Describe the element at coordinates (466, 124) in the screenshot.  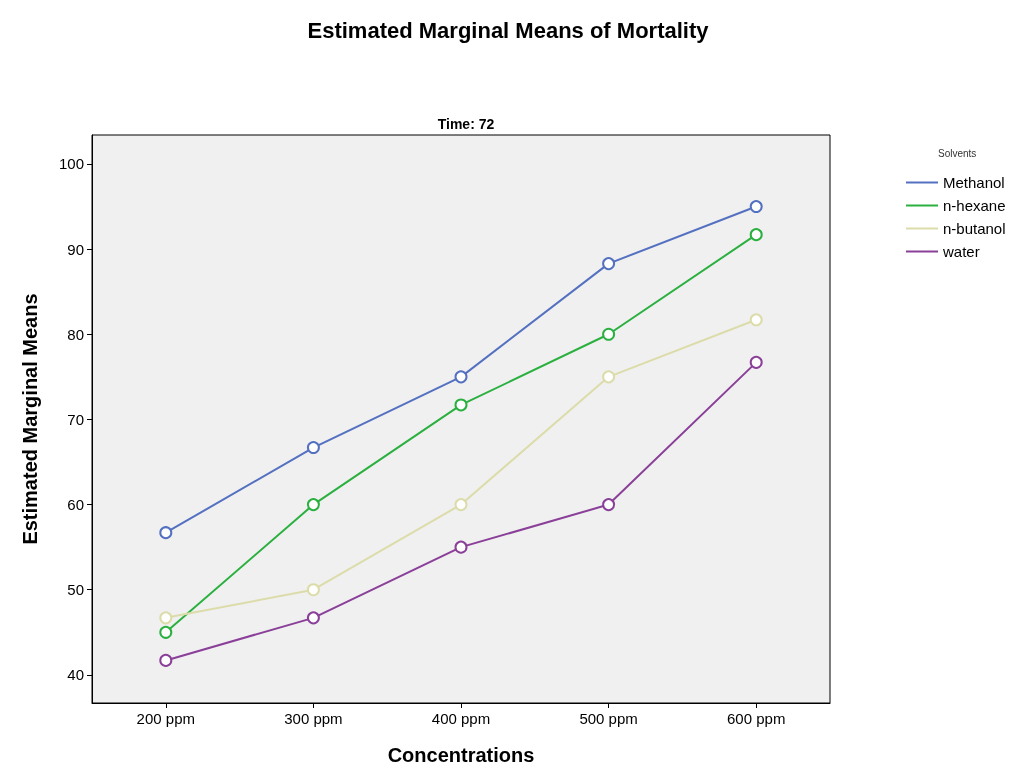
I see `chart-subtitle: Time: 72` at that location.